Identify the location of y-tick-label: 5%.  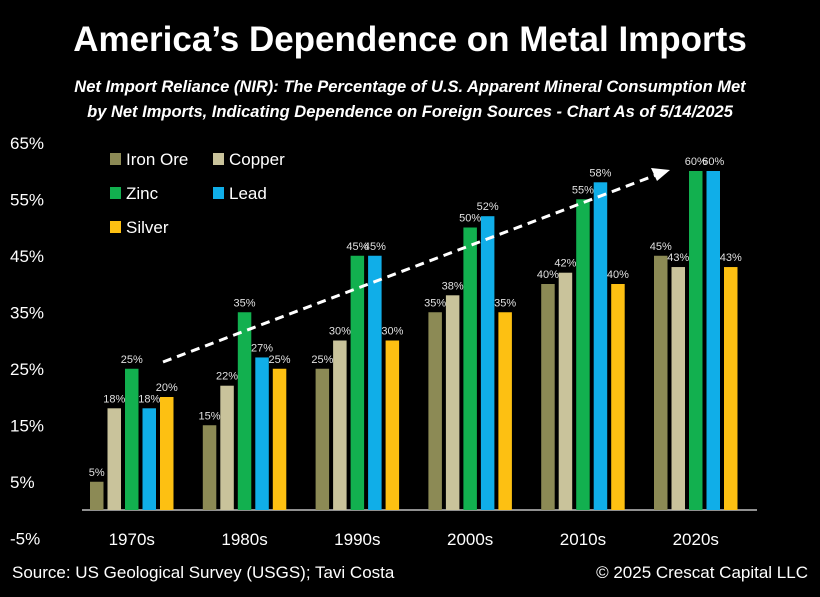
(22, 482).